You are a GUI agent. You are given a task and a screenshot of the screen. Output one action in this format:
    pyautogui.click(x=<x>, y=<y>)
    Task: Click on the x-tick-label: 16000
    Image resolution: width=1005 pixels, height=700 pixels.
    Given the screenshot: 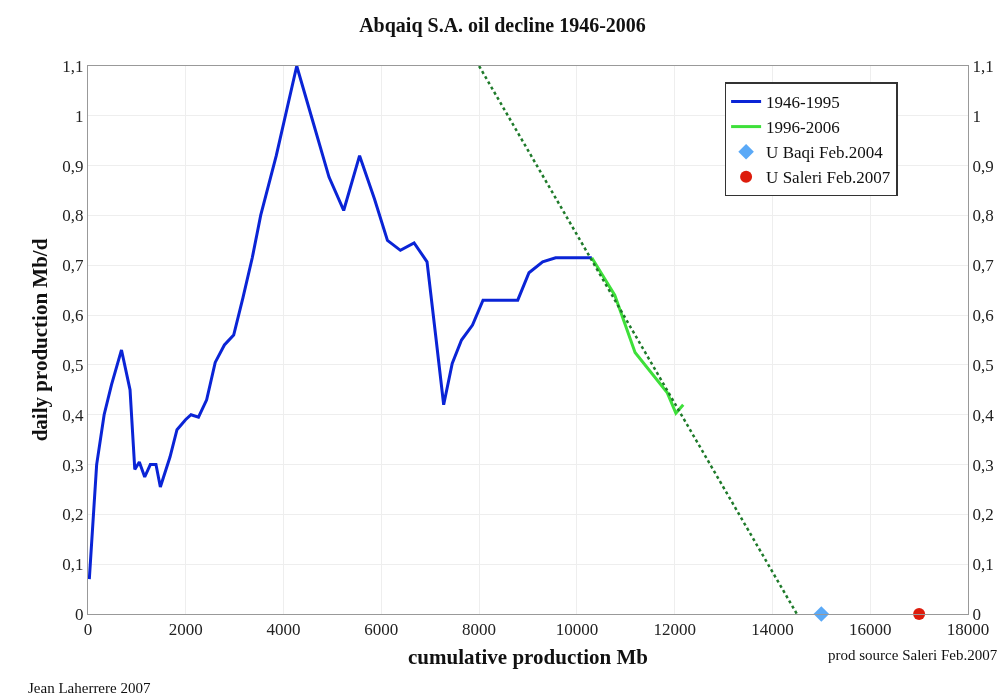 What is the action you would take?
    pyautogui.click(x=870, y=630)
    